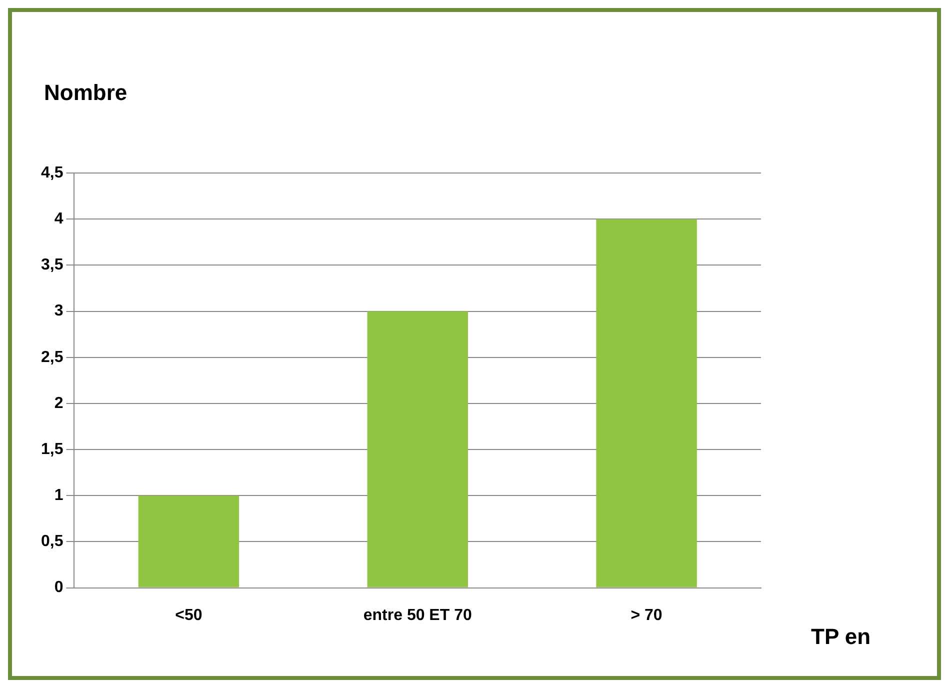 The image size is (949, 688). Describe the element at coordinates (59, 587) in the screenshot. I see `y-tick-label: 0` at that location.